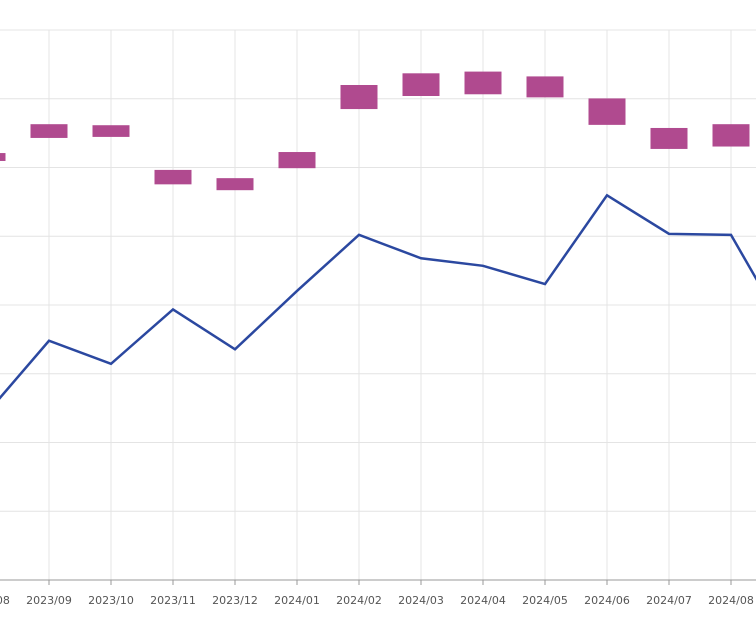 Image resolution: width=756 pixels, height=620 pixels. I want to click on x-tick-label: 2024/05, so click(545, 600).